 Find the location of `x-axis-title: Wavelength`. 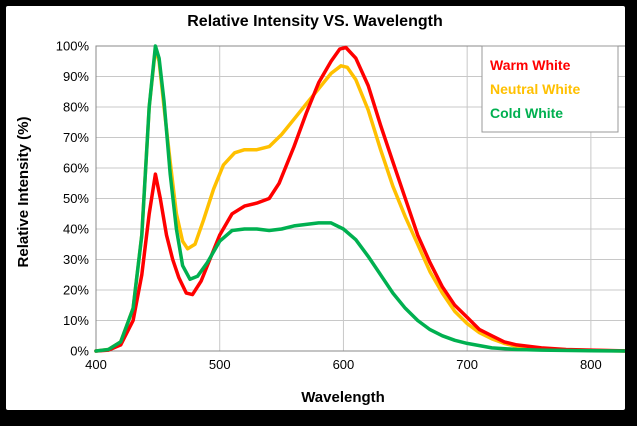

x-axis-title: Wavelength is located at coordinates (343, 397).